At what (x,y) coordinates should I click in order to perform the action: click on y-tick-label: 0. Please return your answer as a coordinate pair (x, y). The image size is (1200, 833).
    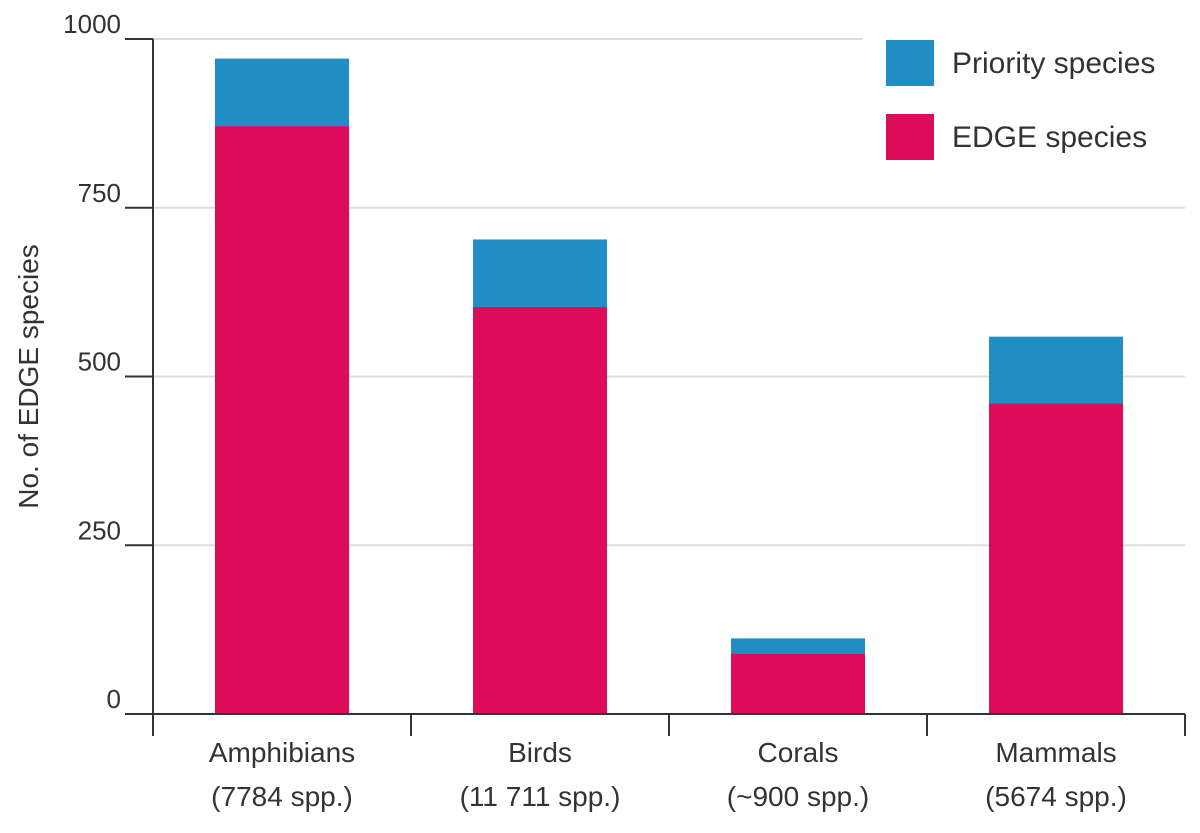
    Looking at the image, I should click on (114, 699).